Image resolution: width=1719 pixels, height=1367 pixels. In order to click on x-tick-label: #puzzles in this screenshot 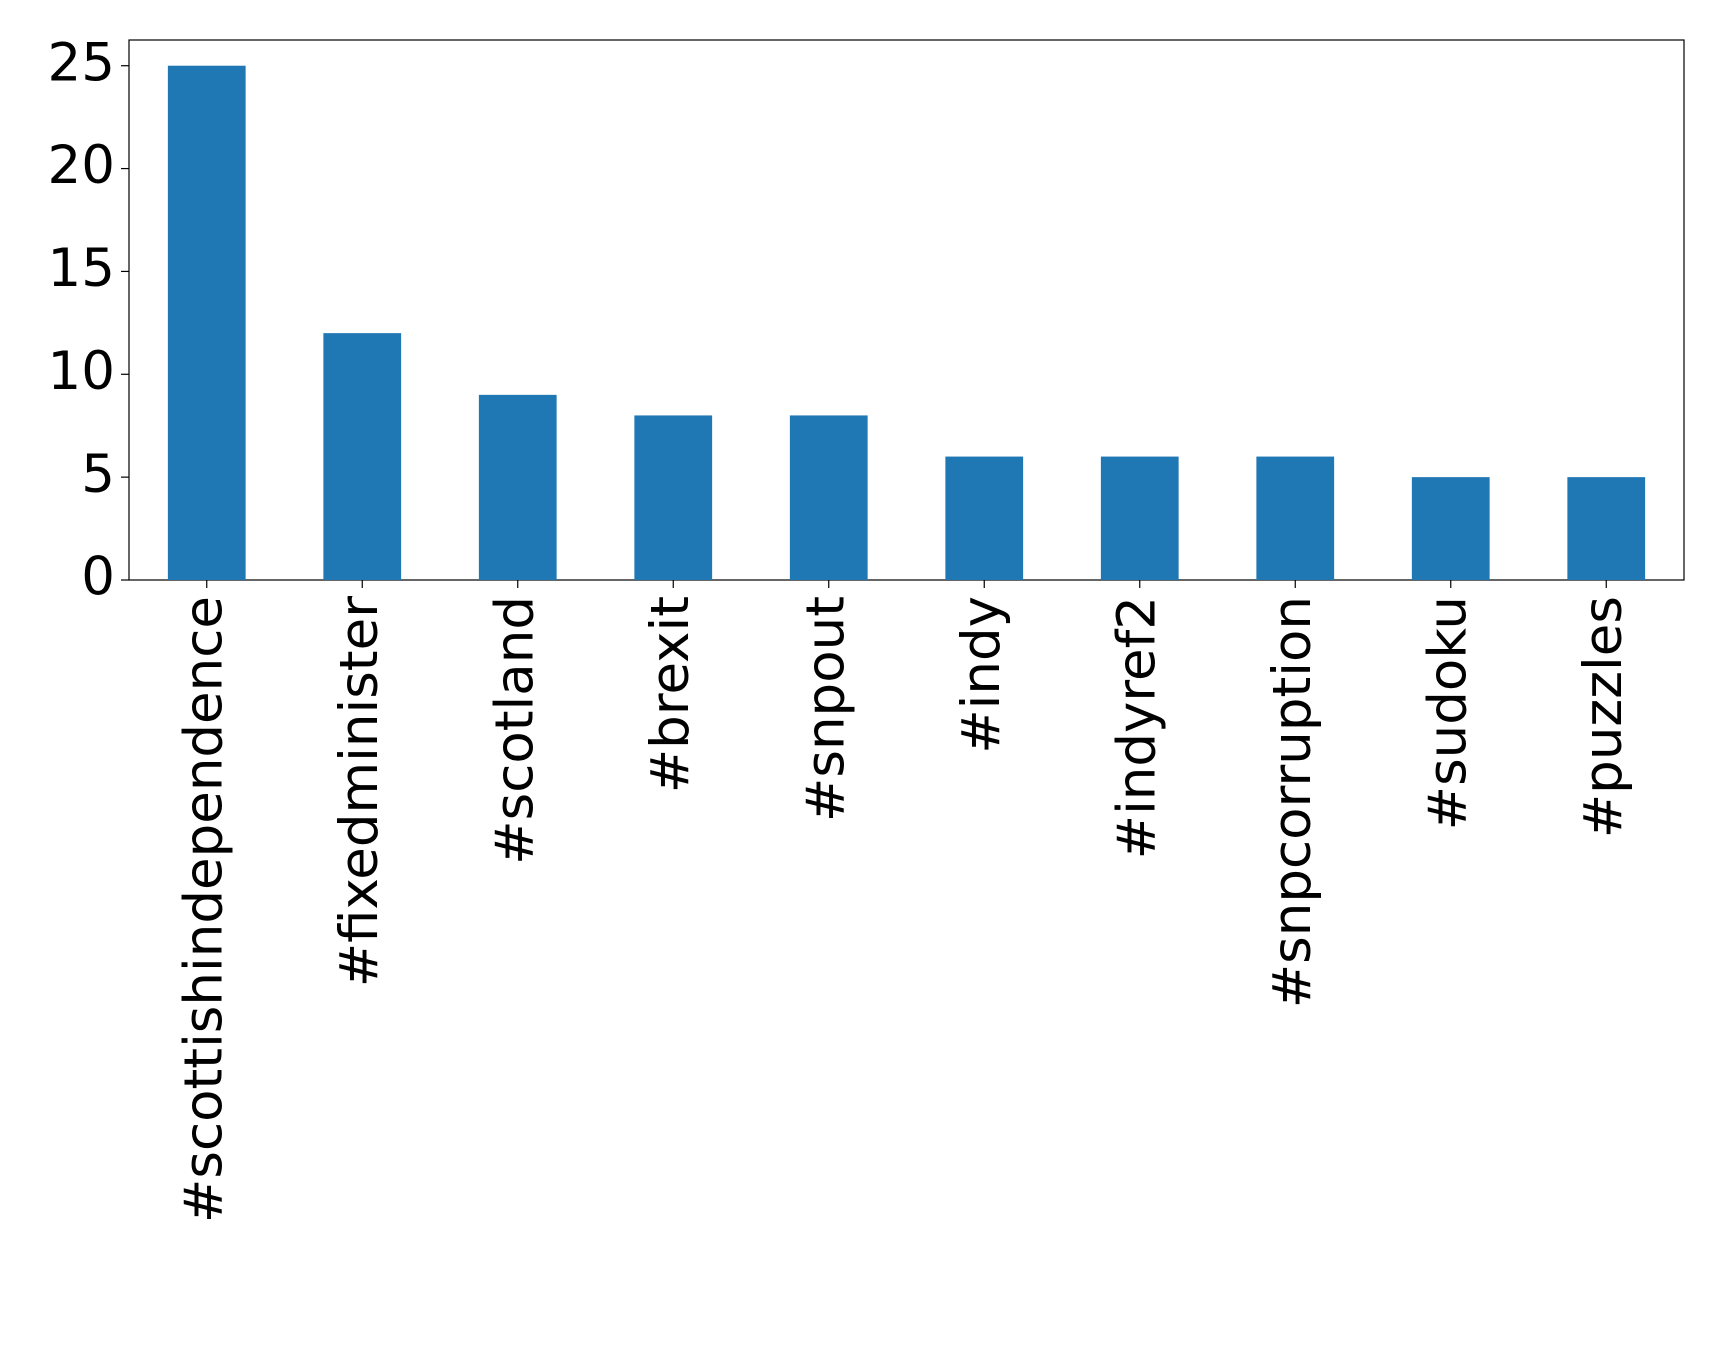, I will do `click(1603, 717)`.